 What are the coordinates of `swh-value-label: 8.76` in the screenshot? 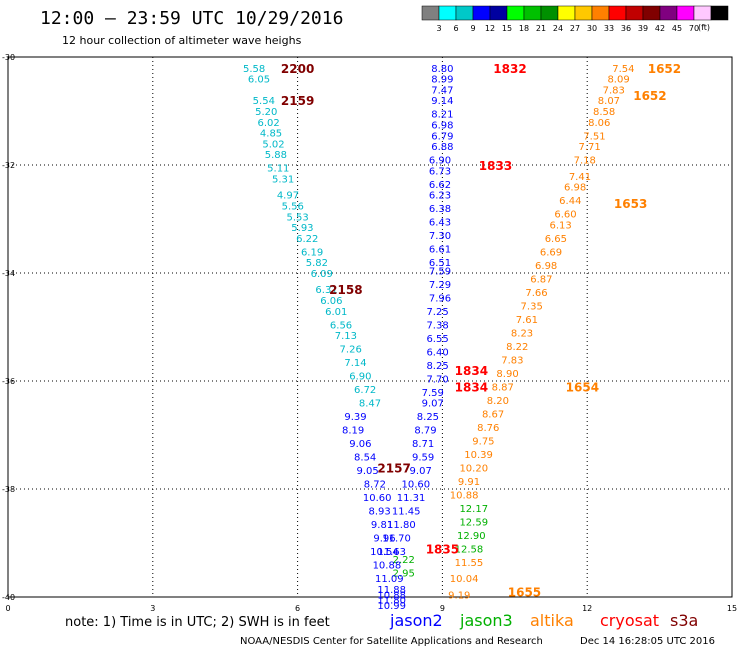 It's located at (488, 428).